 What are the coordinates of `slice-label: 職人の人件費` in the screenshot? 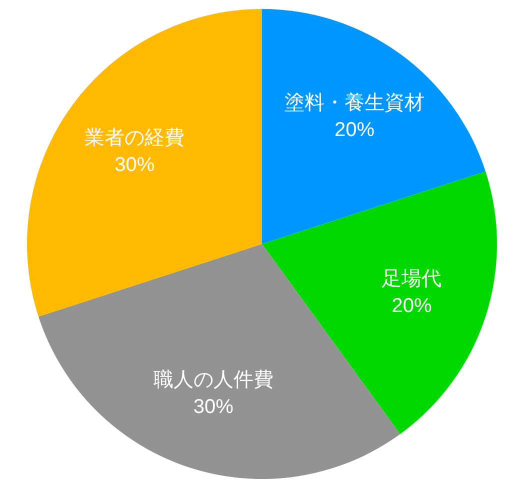 It's located at (213, 380).